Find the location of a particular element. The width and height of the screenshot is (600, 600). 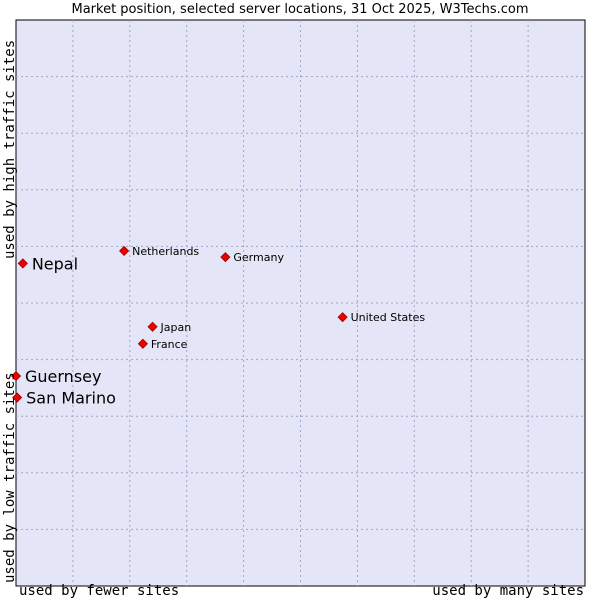

marker-united-states is located at coordinates (342, 317).